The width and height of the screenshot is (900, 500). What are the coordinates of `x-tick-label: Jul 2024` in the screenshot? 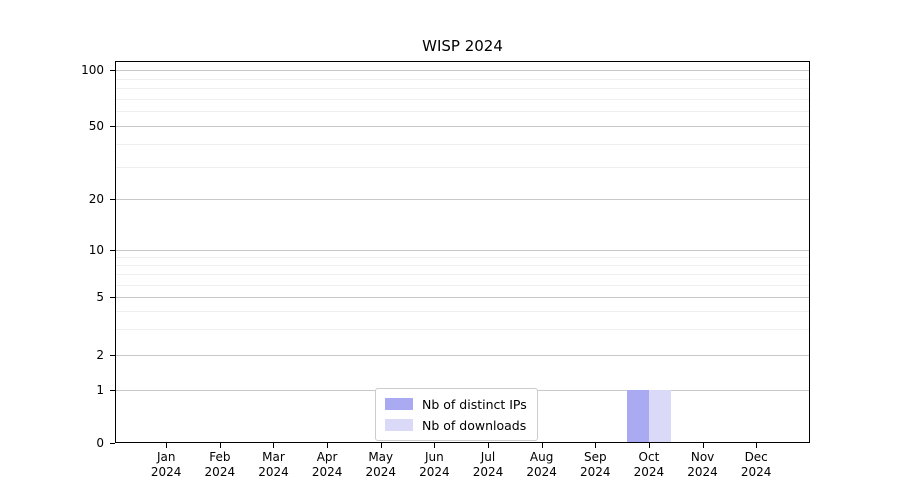 It's located at (488, 465).